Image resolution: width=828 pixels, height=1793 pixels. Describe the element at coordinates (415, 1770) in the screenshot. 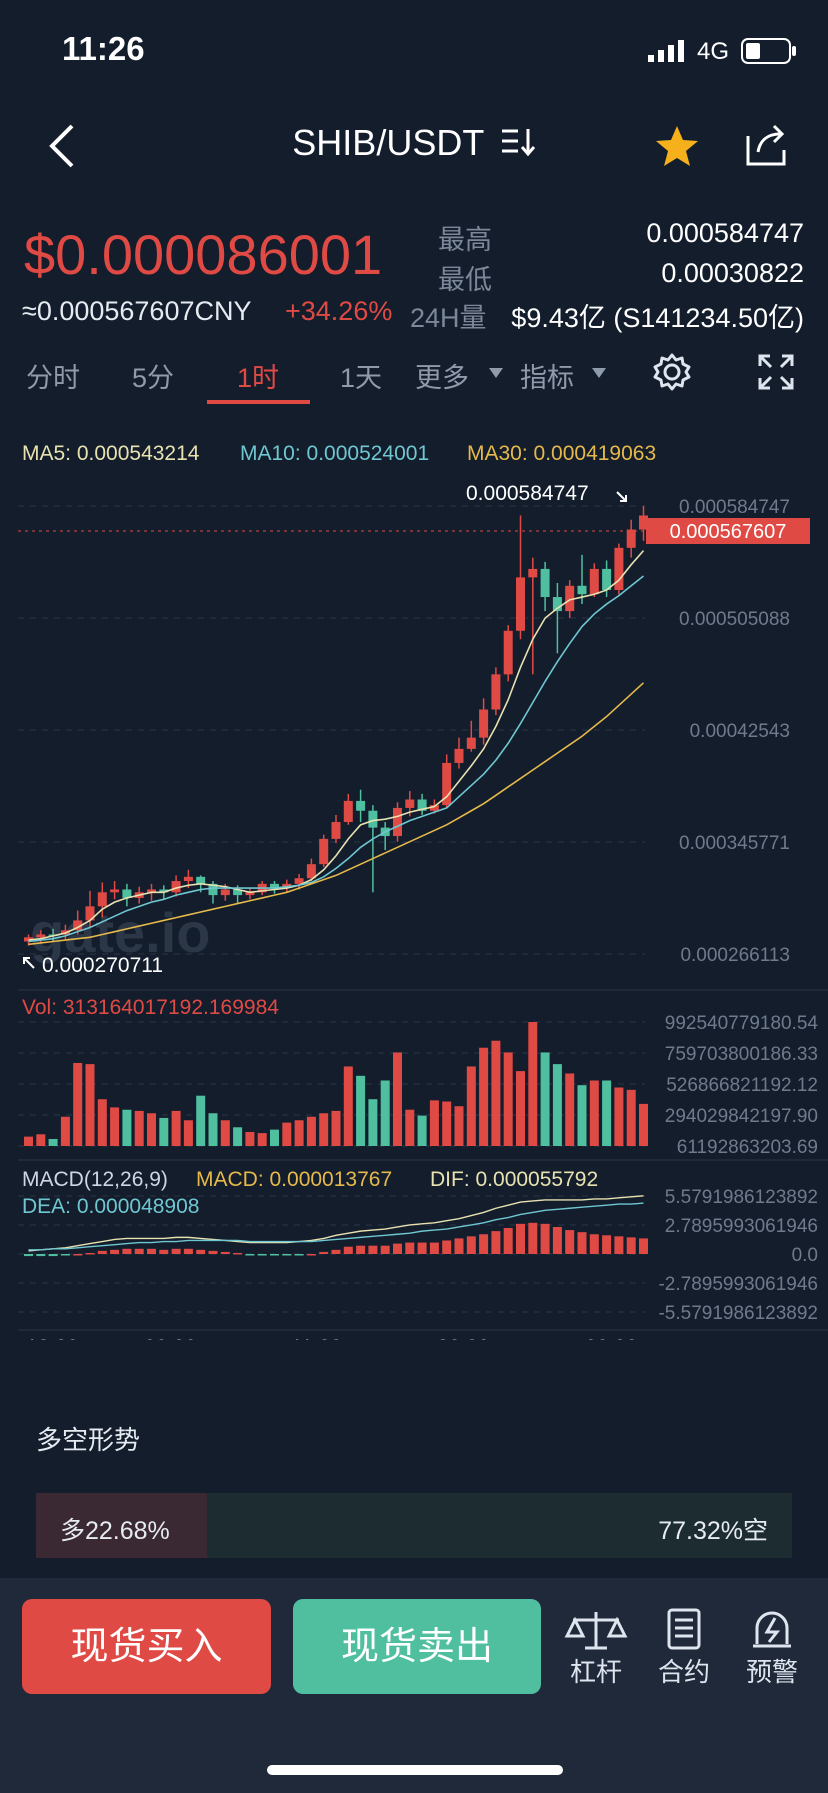

I see `home-indicator` at that location.